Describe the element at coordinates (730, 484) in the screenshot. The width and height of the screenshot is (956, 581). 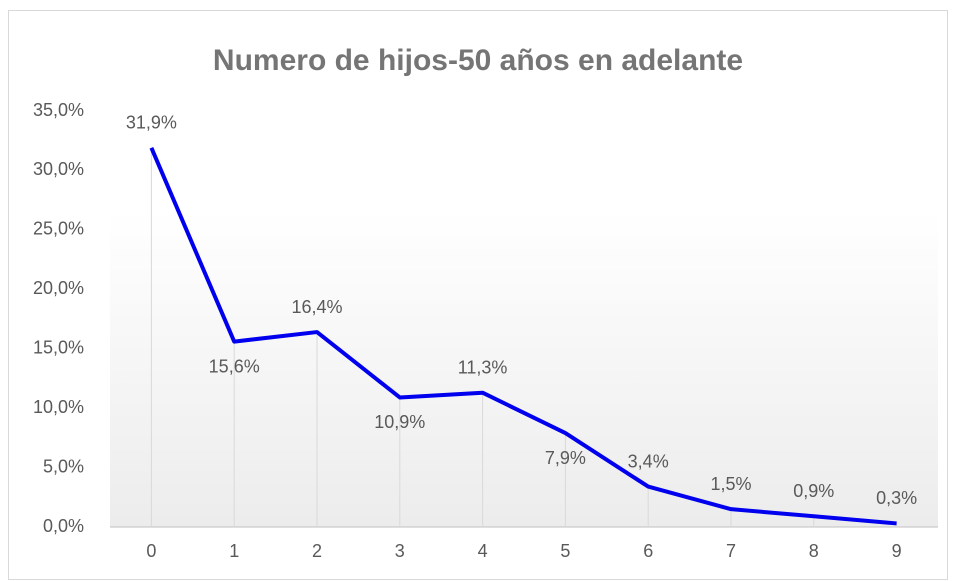
I see `data-label: 1,5%` at that location.